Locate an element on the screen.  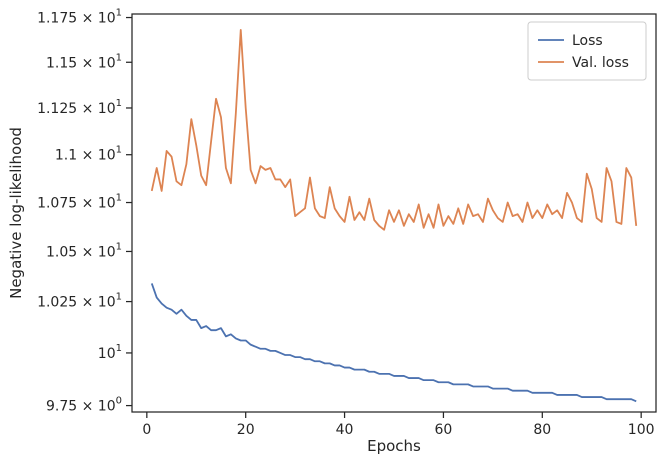
y-tick-exponent: 0 is located at coordinates (119, 401).